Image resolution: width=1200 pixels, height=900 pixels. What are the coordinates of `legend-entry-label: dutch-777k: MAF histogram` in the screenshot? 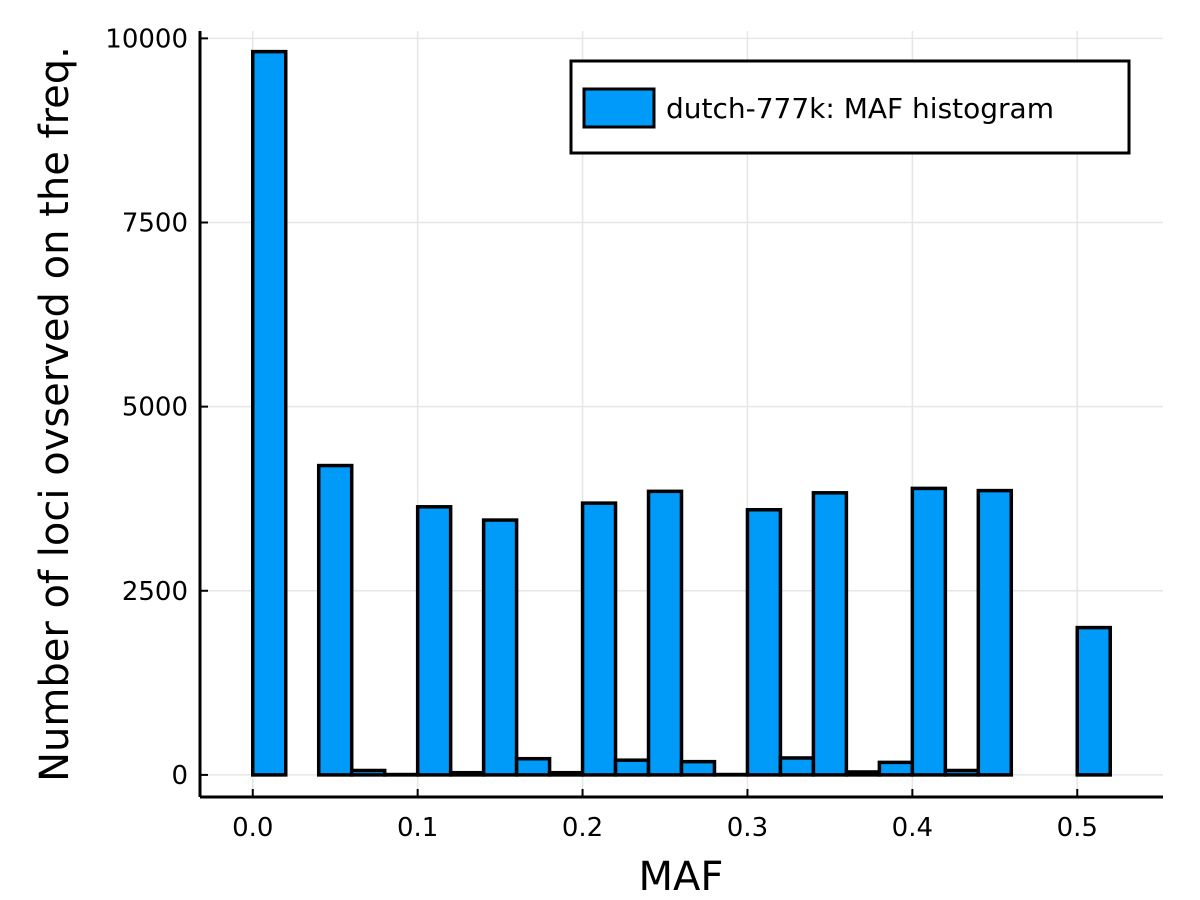 It's located at (860, 108).